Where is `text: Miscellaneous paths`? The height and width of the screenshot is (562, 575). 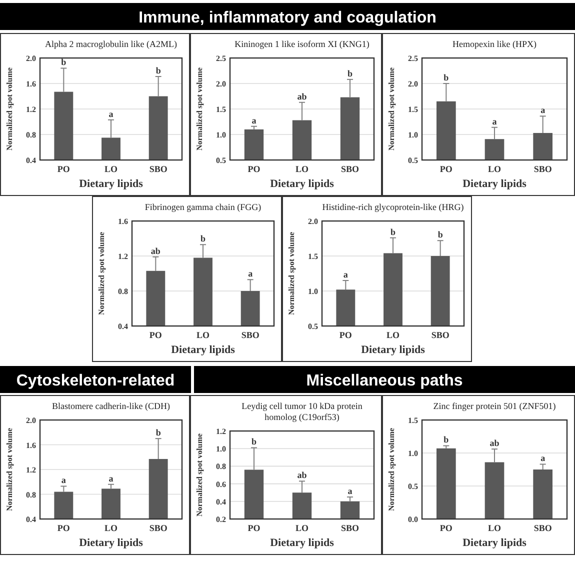 text: Miscellaneous paths is located at coordinates (384, 381).